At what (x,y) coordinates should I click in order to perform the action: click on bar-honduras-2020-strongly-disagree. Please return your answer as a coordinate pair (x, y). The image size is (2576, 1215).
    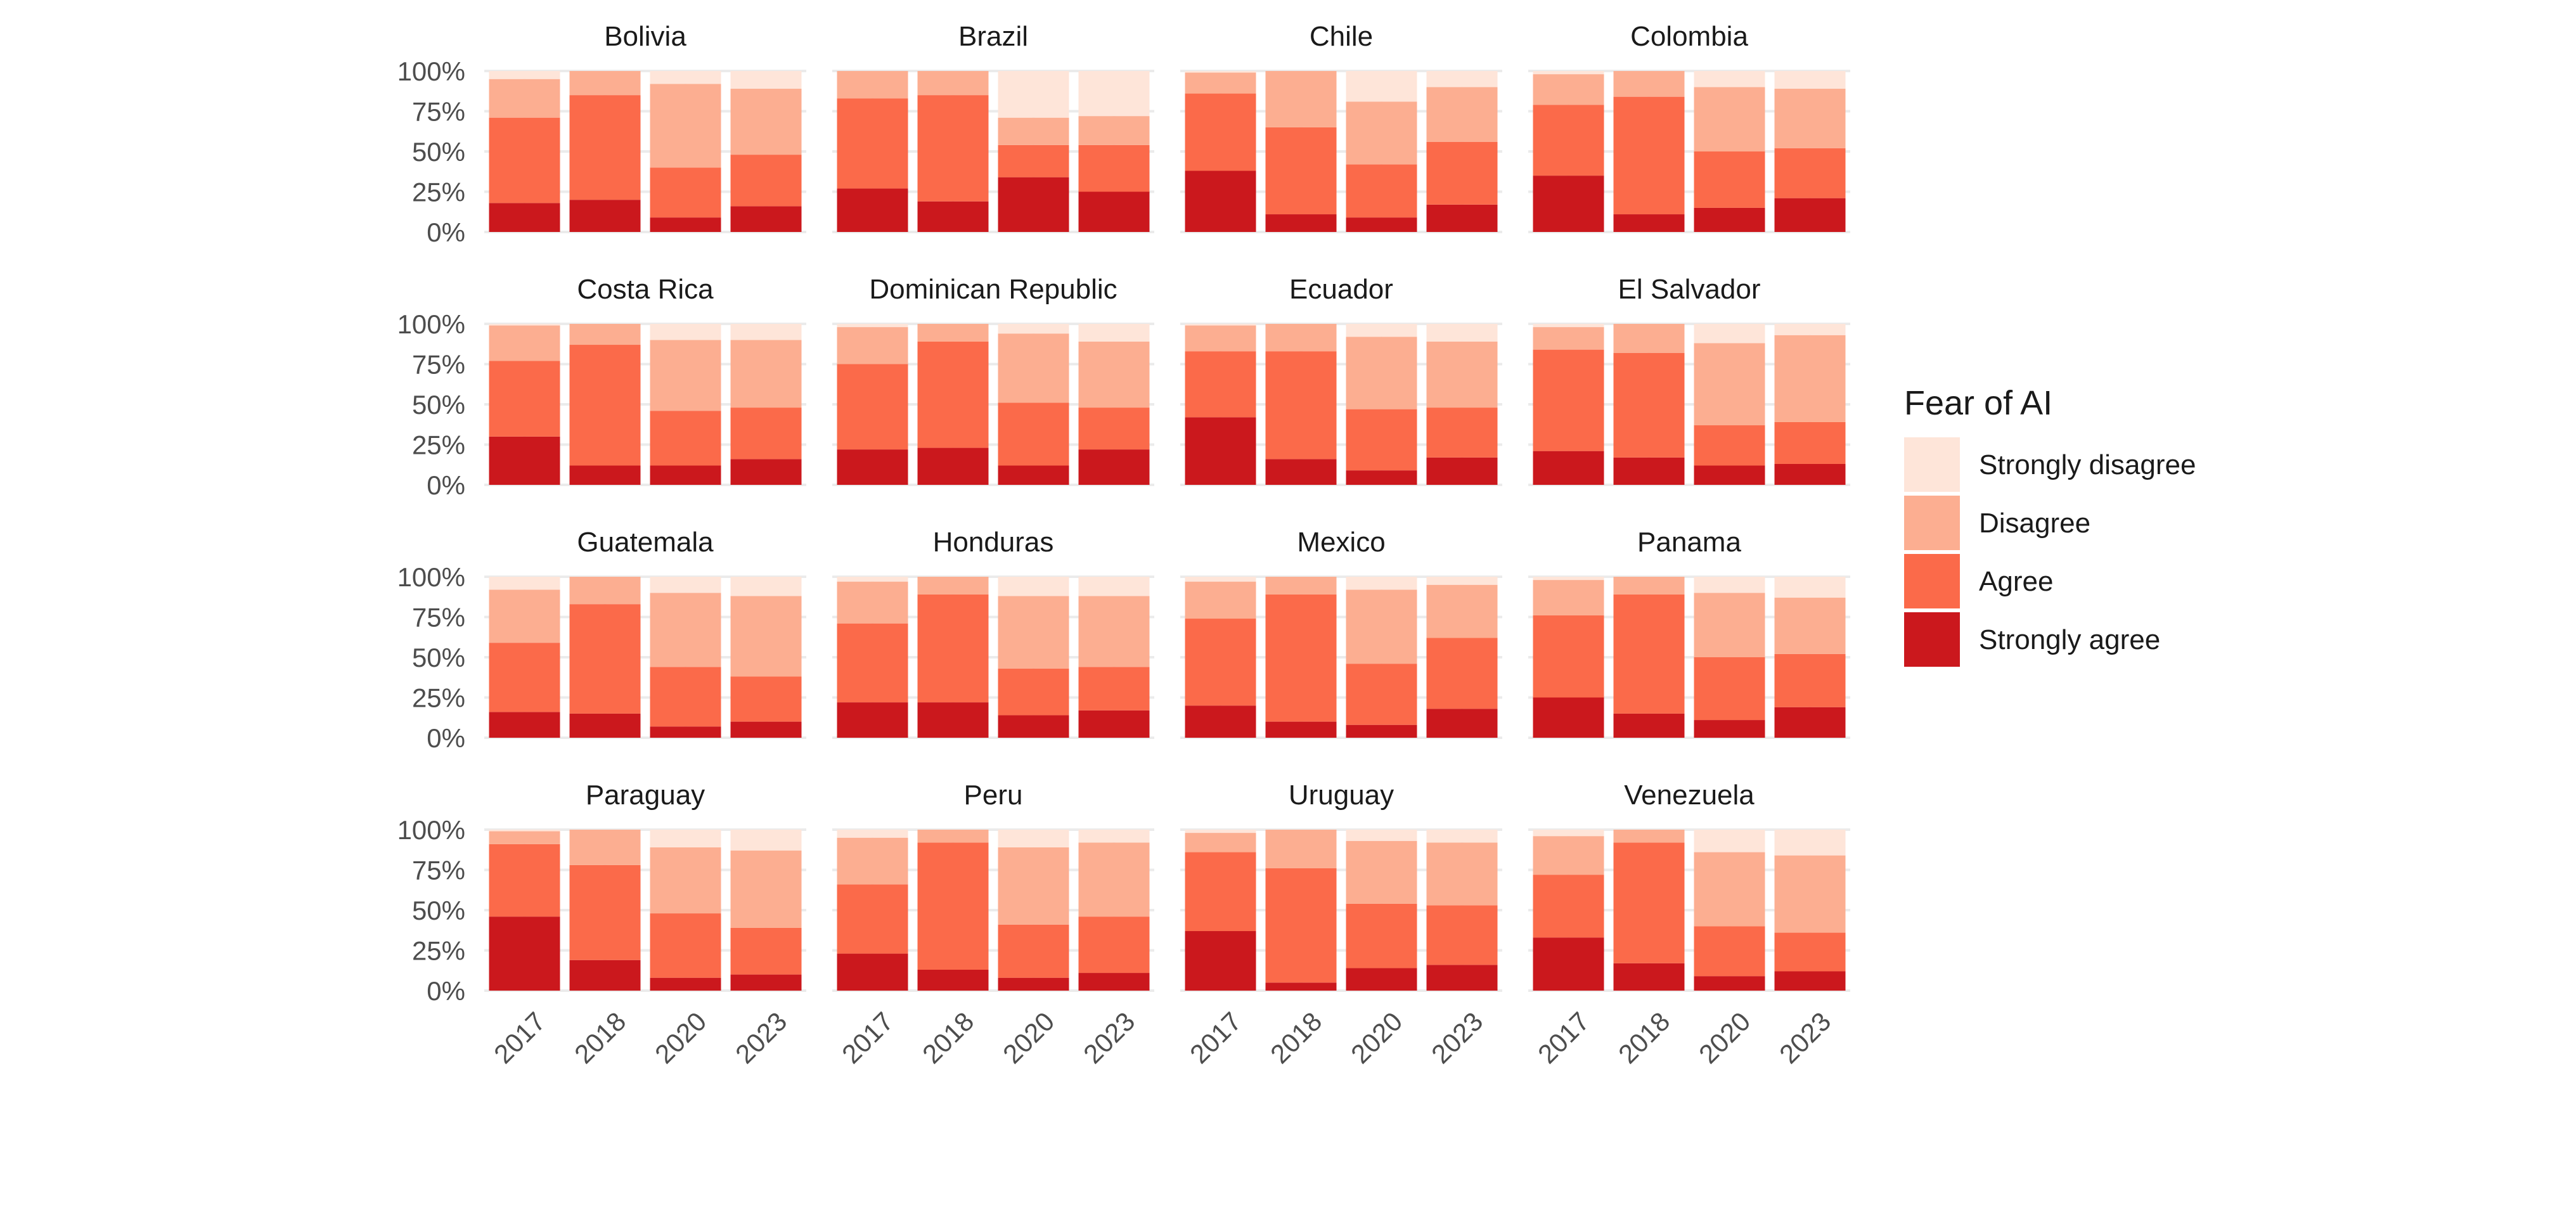
    Looking at the image, I should click on (1033, 586).